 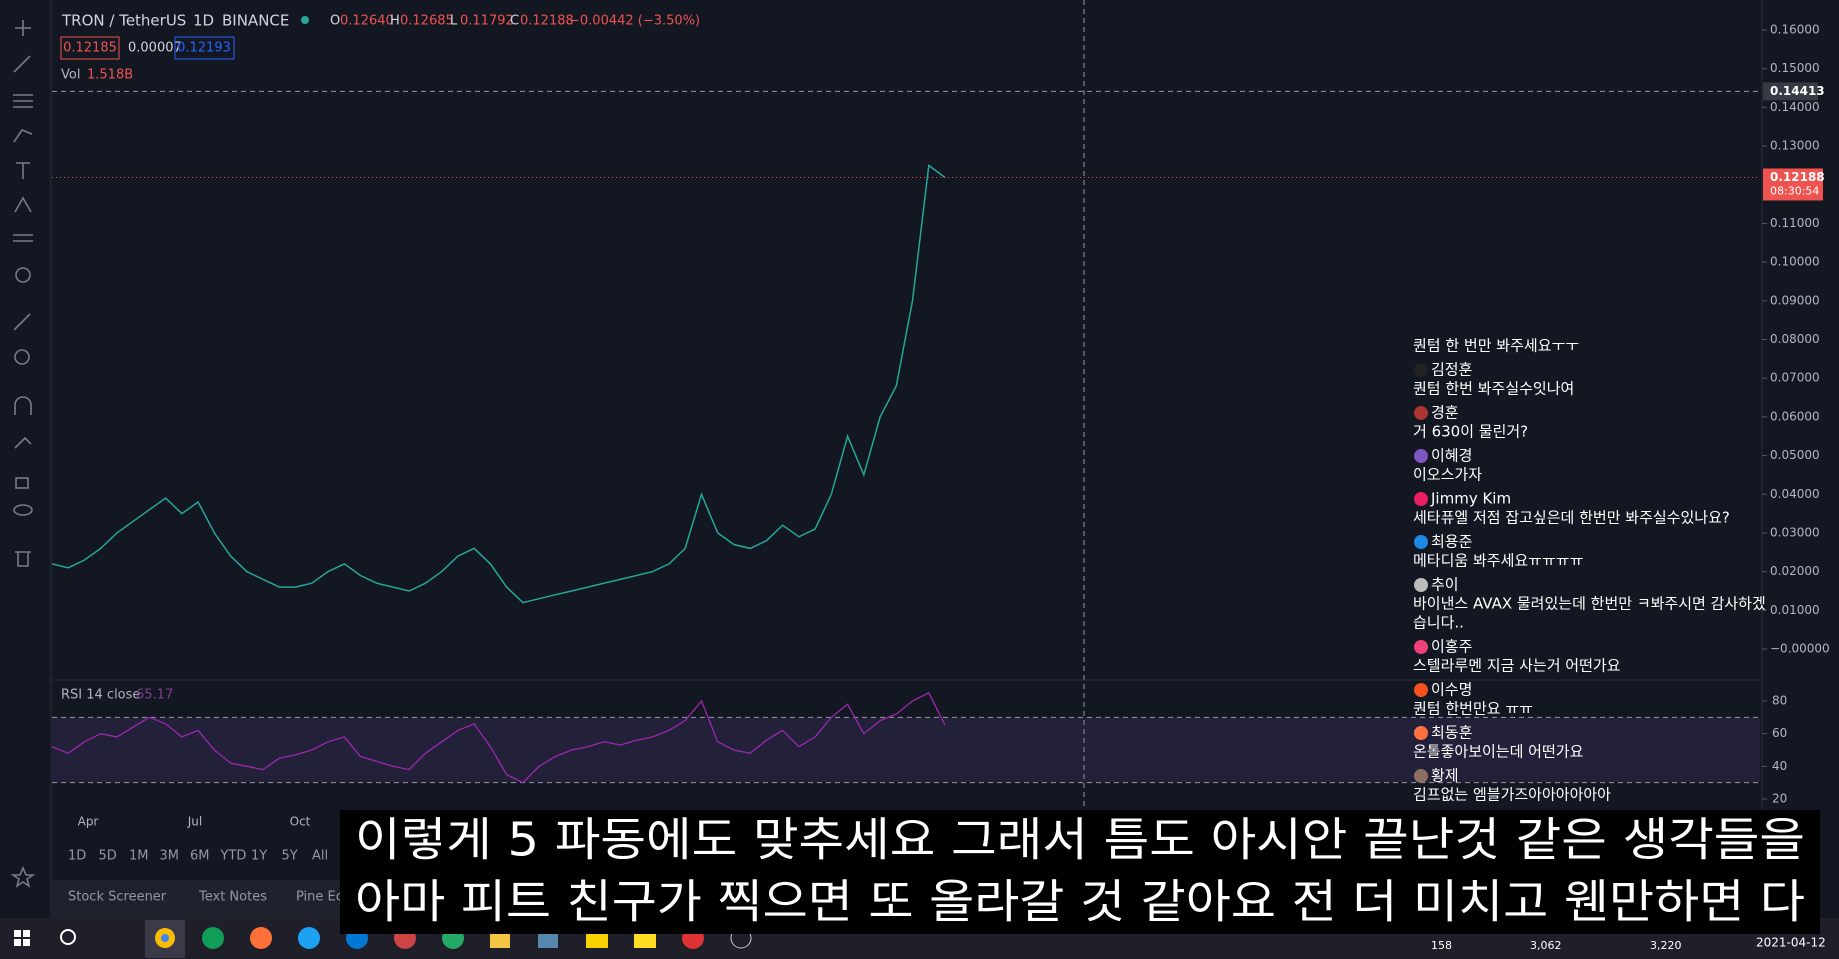 What do you see at coordinates (1517, 666) in the screenshot?
I see `chat-text: 스텔라루멘 지금 사는거 어떤가요` at bounding box center [1517, 666].